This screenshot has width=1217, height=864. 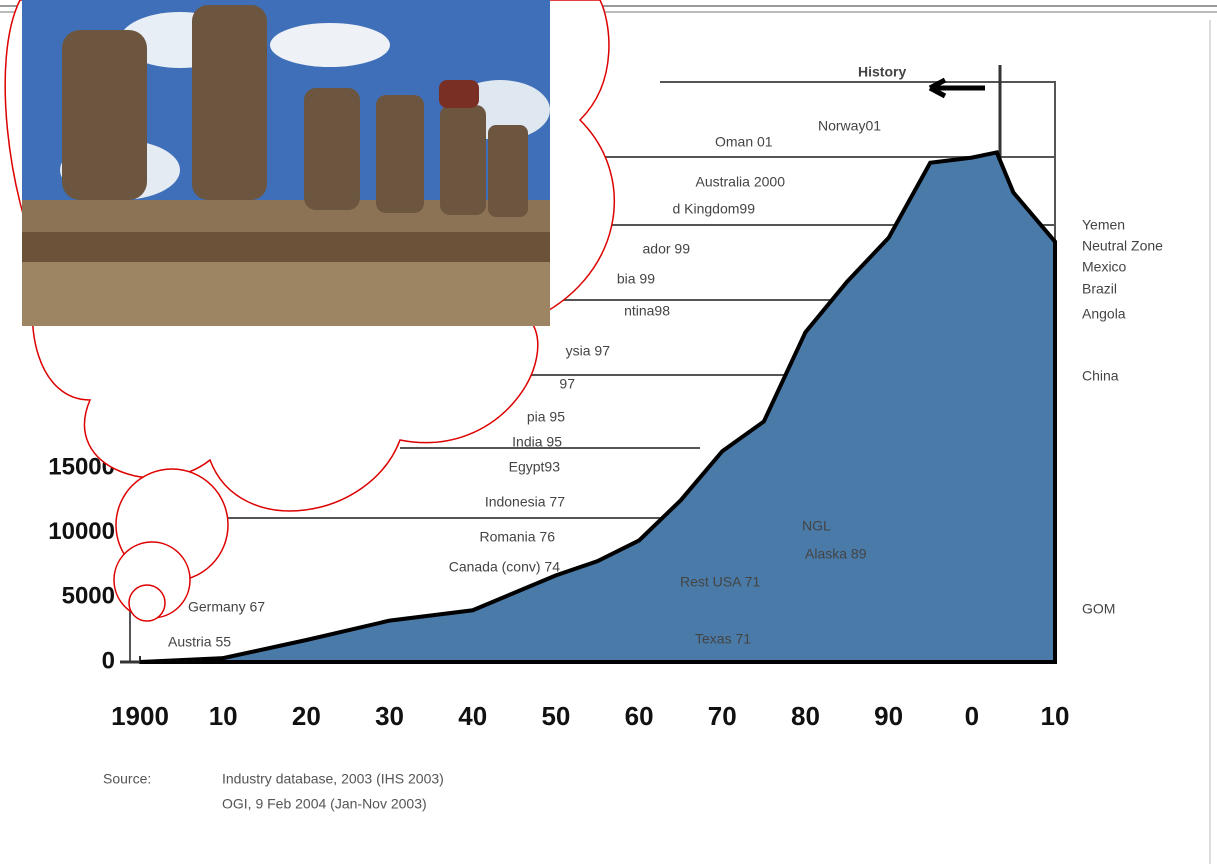 What do you see at coordinates (1099, 289) in the screenshot?
I see `annotation: Brazil` at bounding box center [1099, 289].